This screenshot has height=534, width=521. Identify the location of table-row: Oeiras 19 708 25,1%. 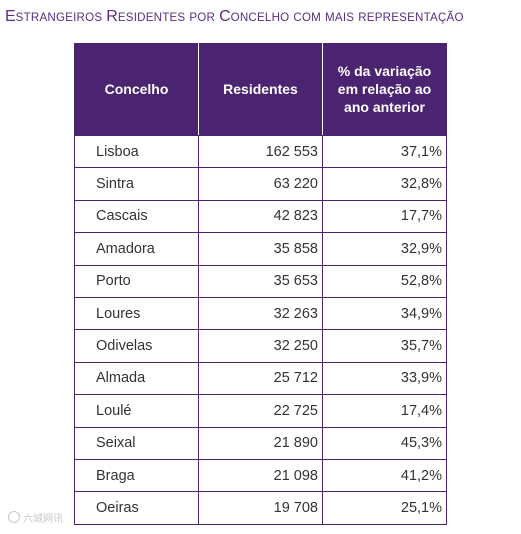
(260, 507).